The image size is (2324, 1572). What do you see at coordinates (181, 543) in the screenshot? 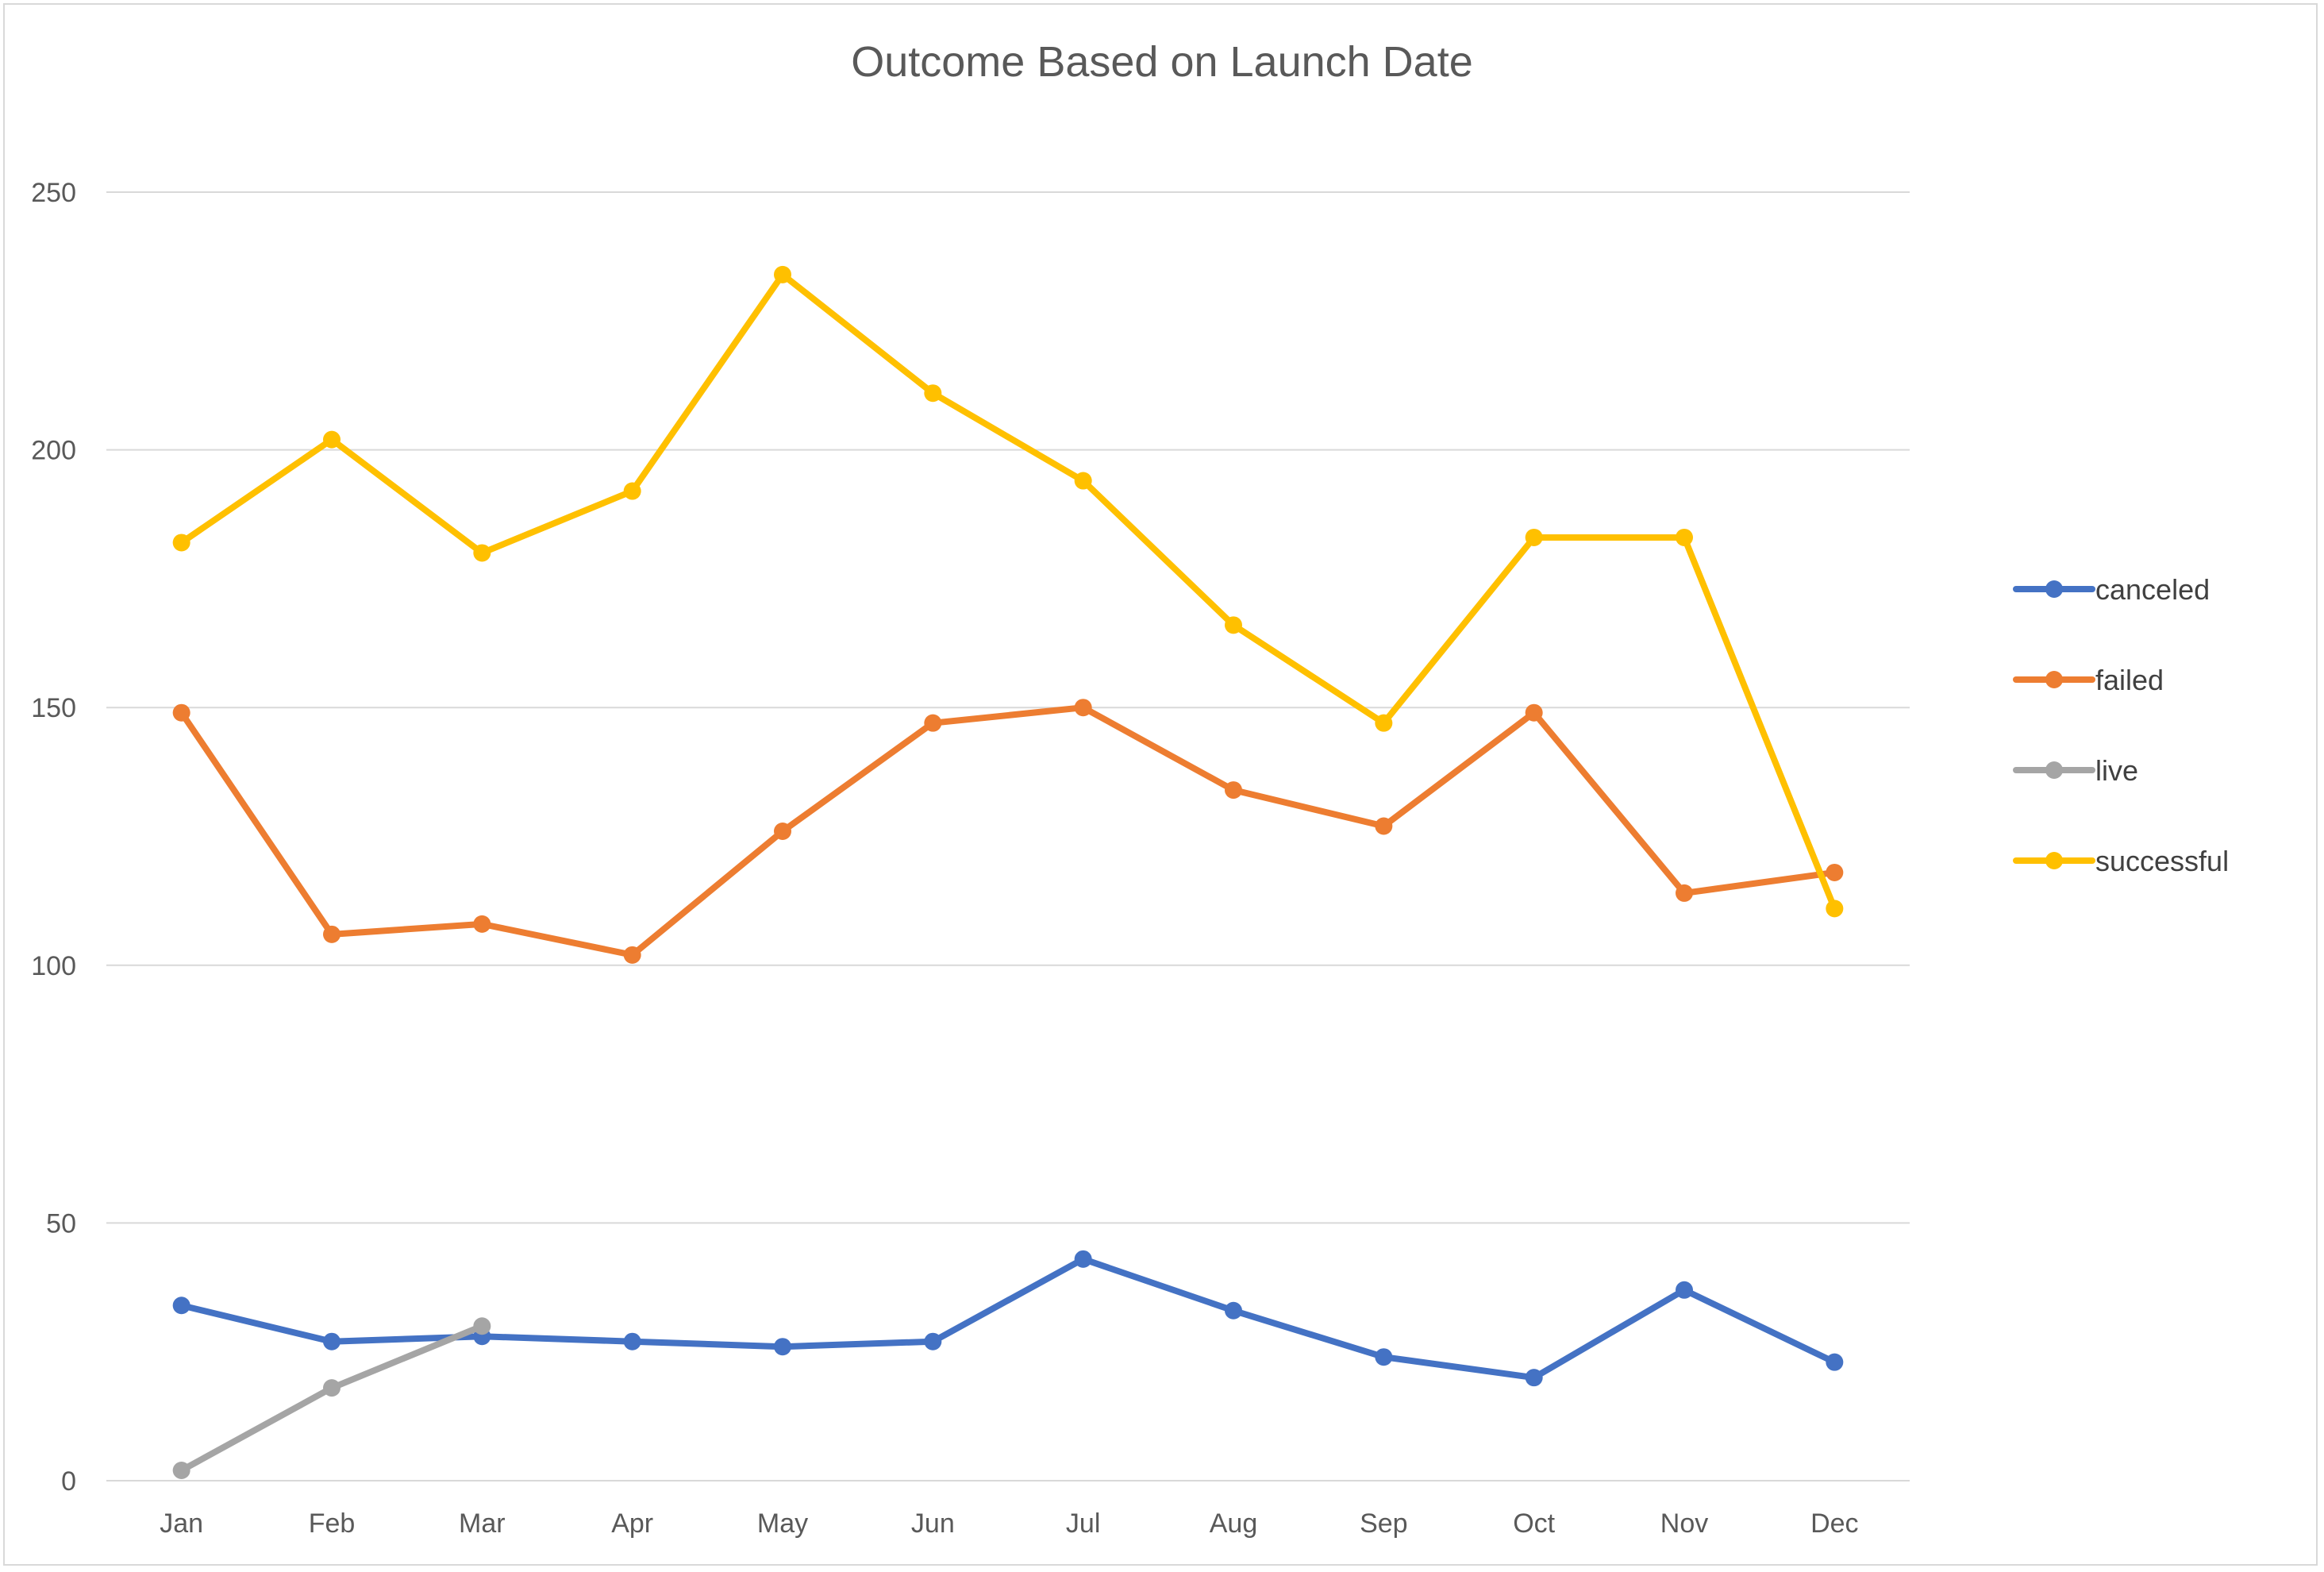
I see `data-point-successful-Jan` at bounding box center [181, 543].